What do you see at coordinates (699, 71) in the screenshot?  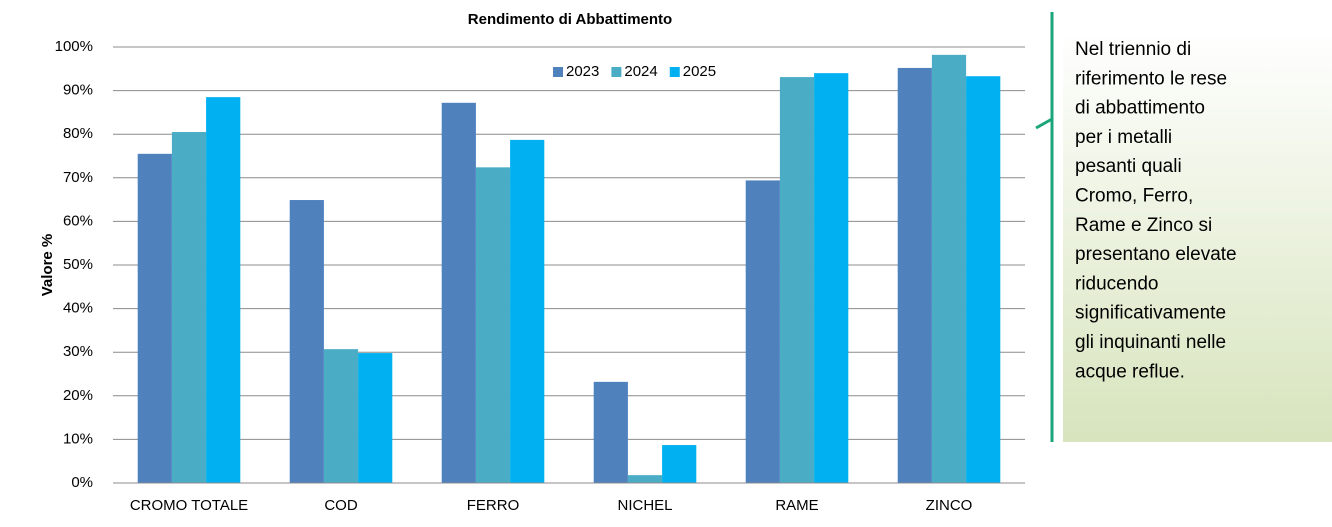 I see `legend-label: 2025` at bounding box center [699, 71].